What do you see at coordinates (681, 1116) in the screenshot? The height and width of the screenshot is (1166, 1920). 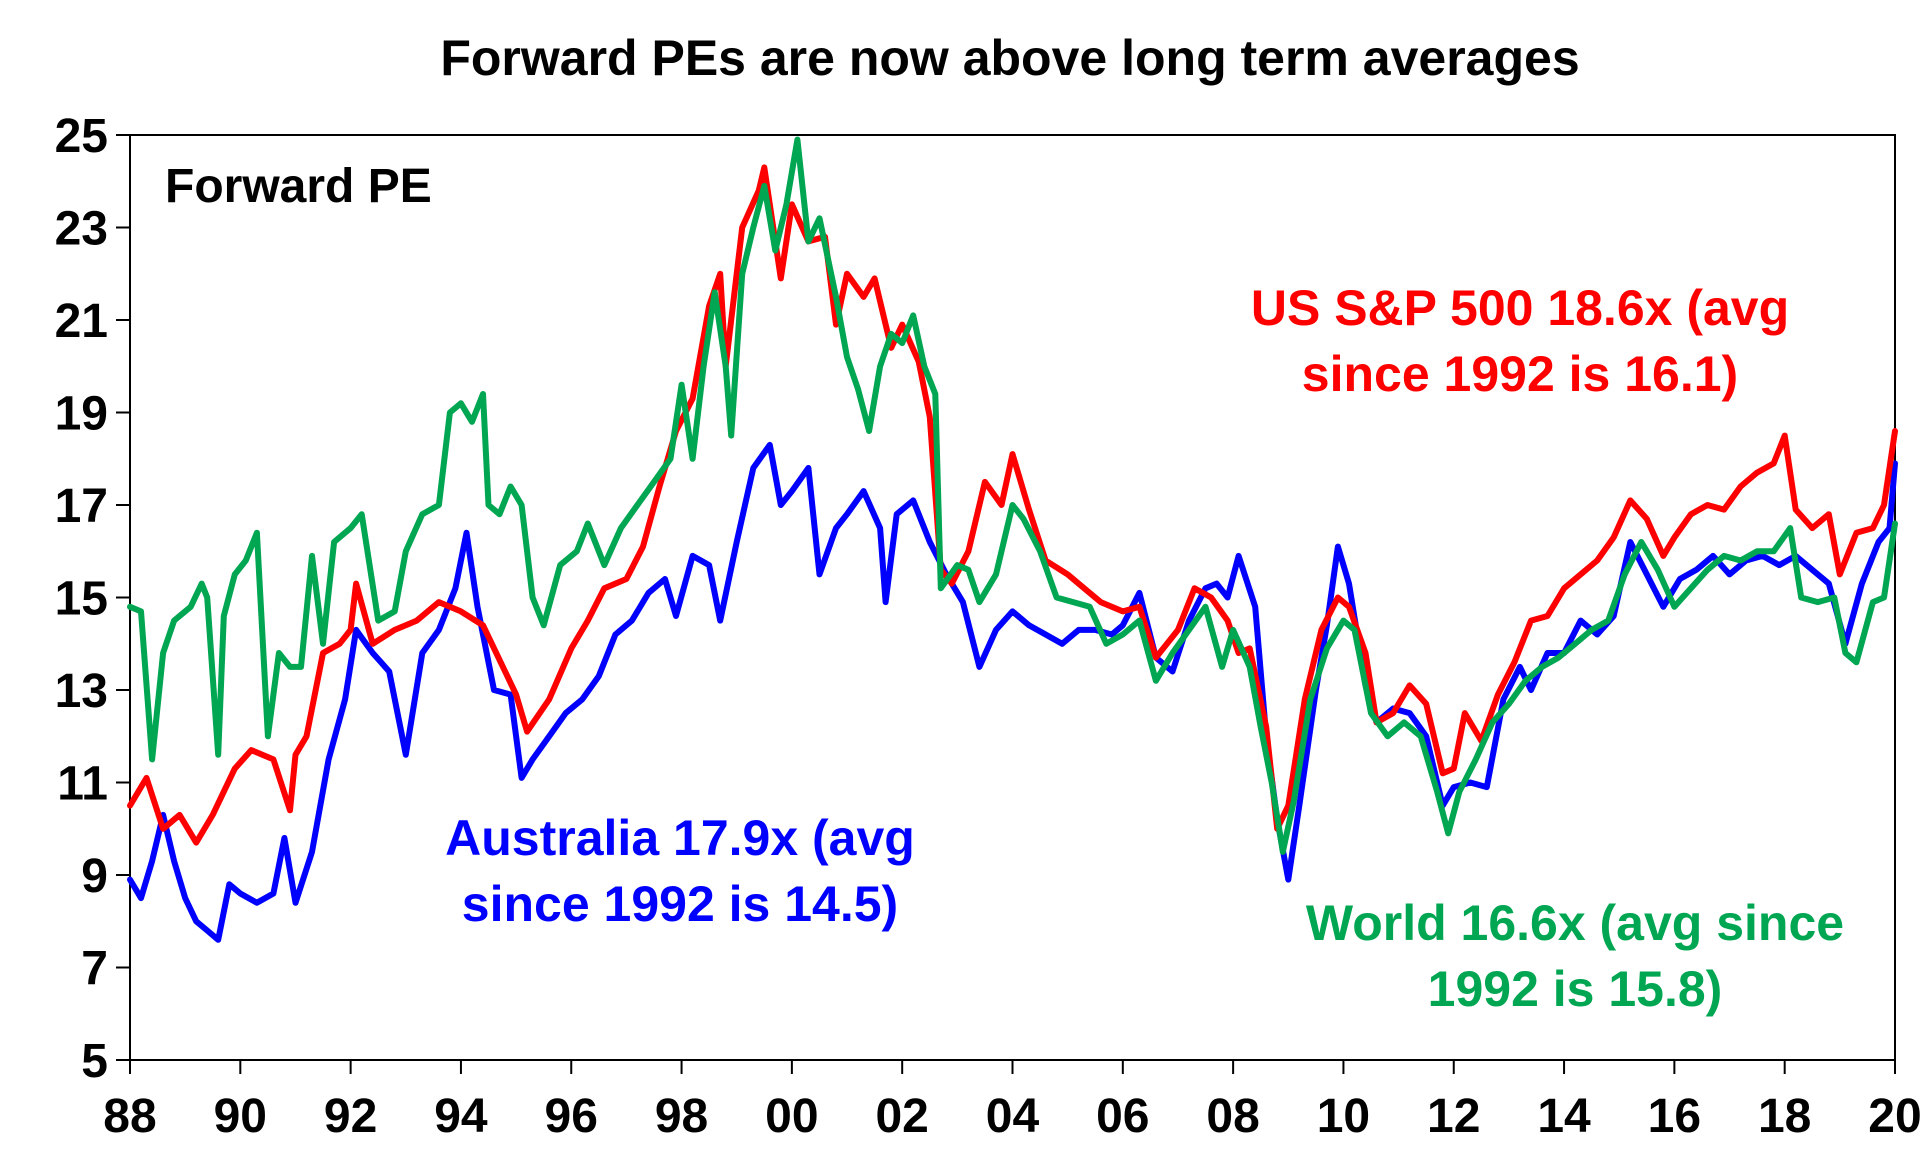 I see `x-tick-label: 98` at bounding box center [681, 1116].